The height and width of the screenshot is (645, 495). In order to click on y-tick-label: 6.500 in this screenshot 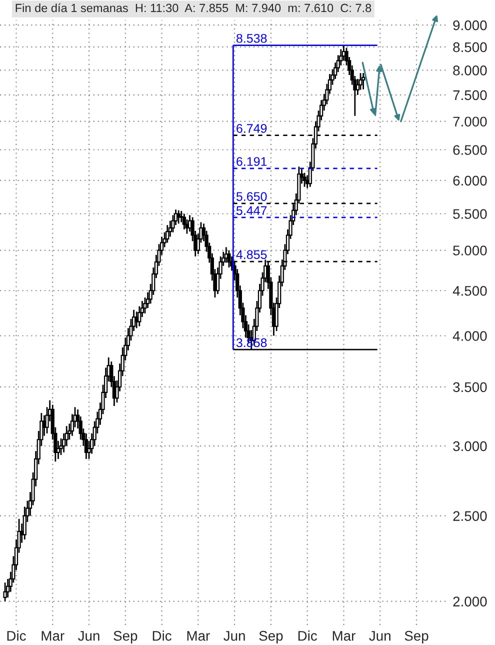, I will do `click(470, 150)`.